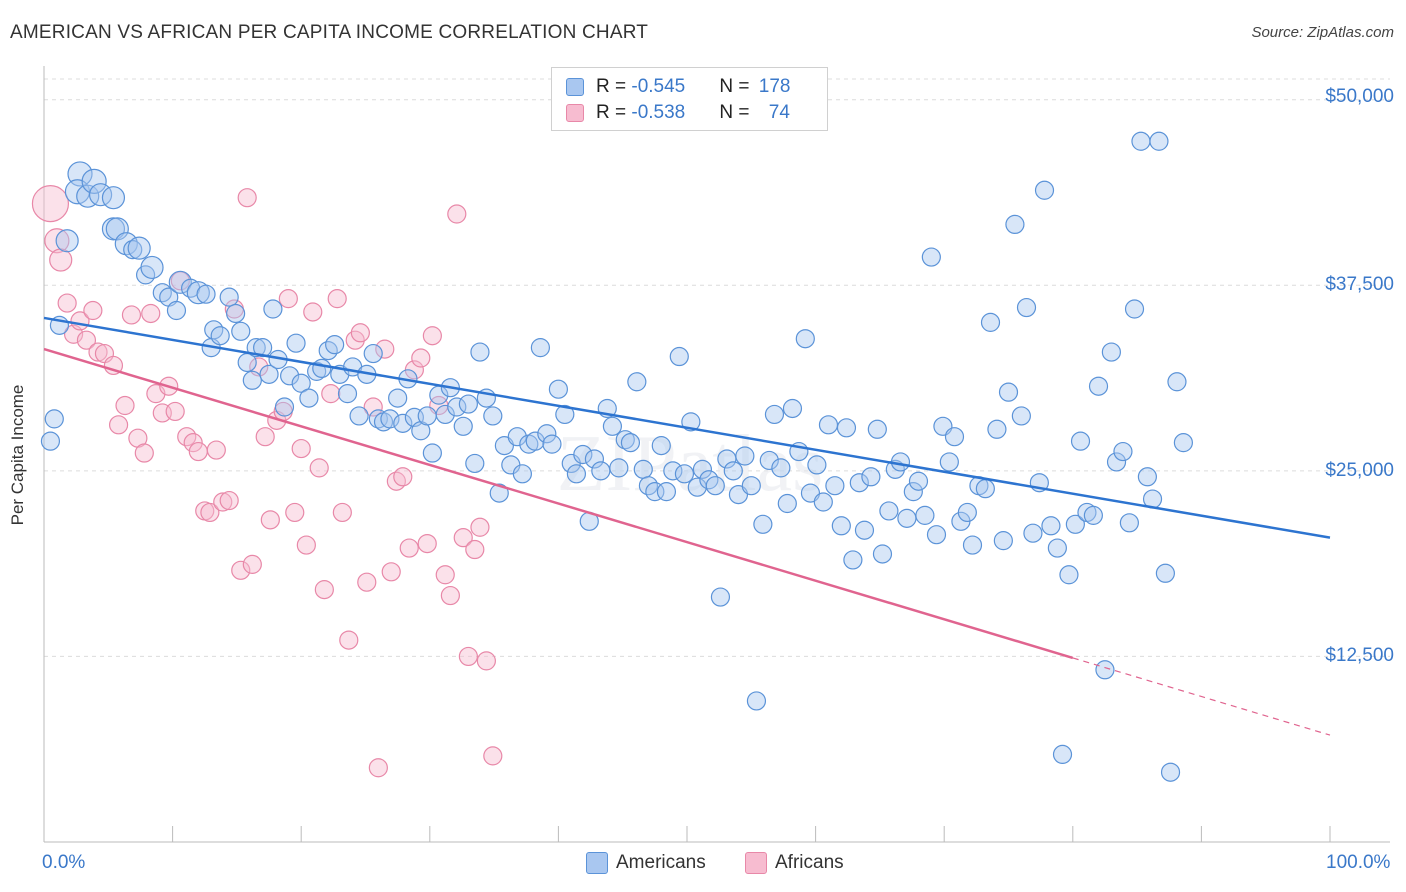 Image resolution: width=1406 pixels, height=892 pixels. I want to click on legend-row-africans: R = -0.538 N = 74, so click(678, 113).